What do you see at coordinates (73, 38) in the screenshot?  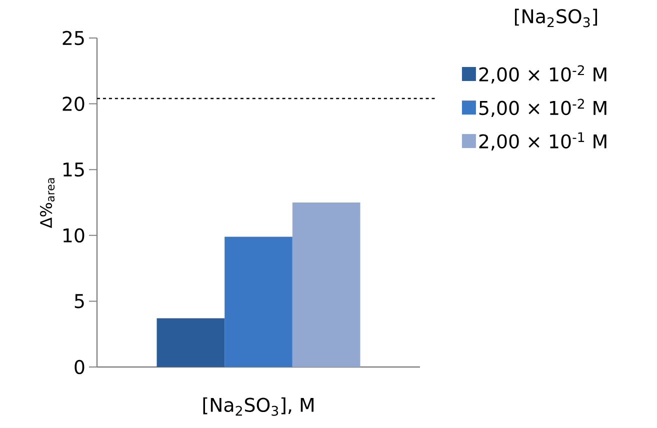 I see `y-tick-label: 25` at bounding box center [73, 38].